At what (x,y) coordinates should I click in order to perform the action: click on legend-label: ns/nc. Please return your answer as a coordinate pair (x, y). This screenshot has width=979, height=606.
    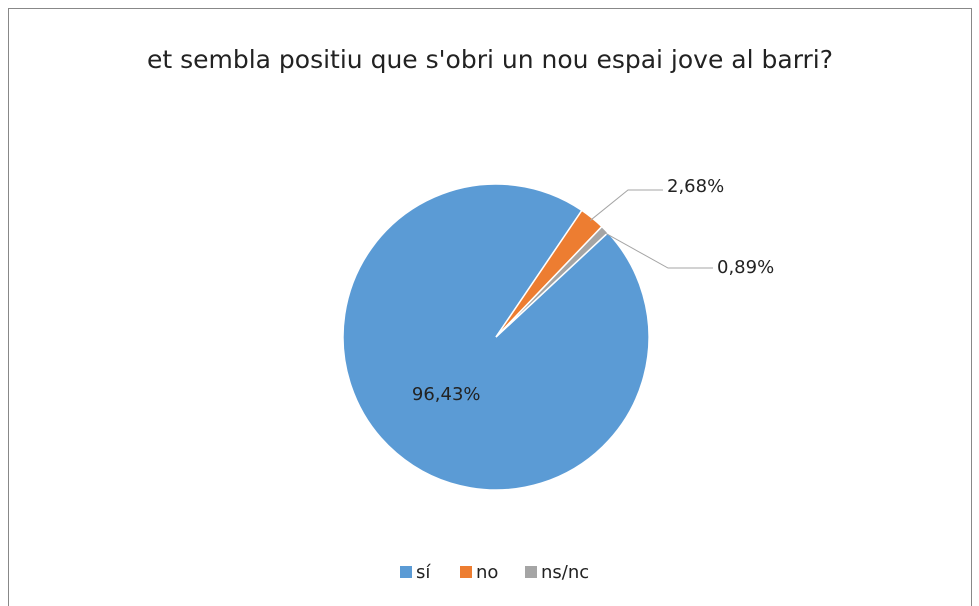
    Looking at the image, I should click on (565, 572).